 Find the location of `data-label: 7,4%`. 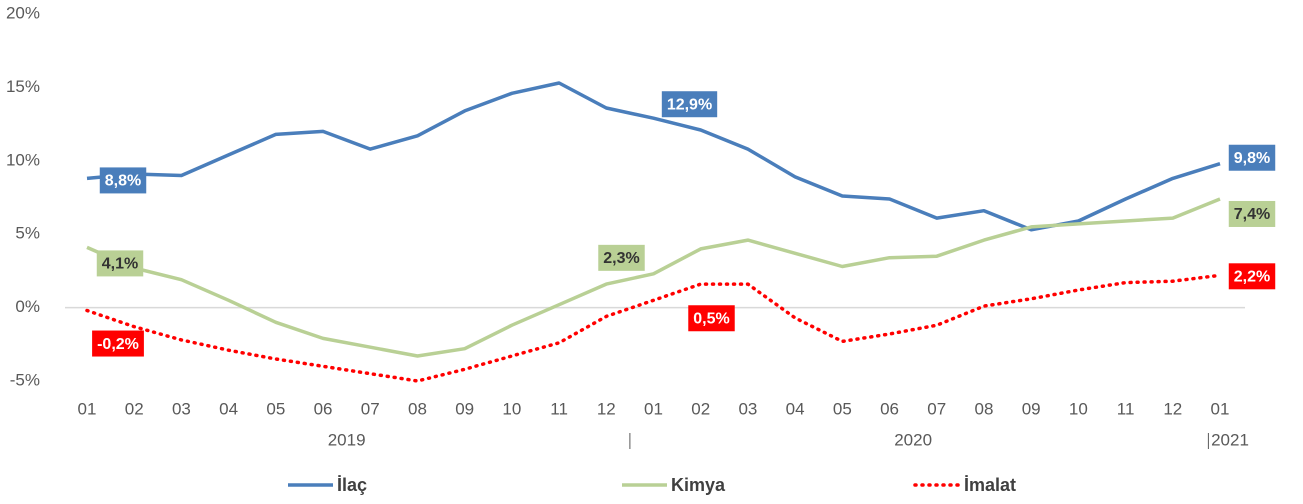

data-label: 7,4% is located at coordinates (1252, 213).